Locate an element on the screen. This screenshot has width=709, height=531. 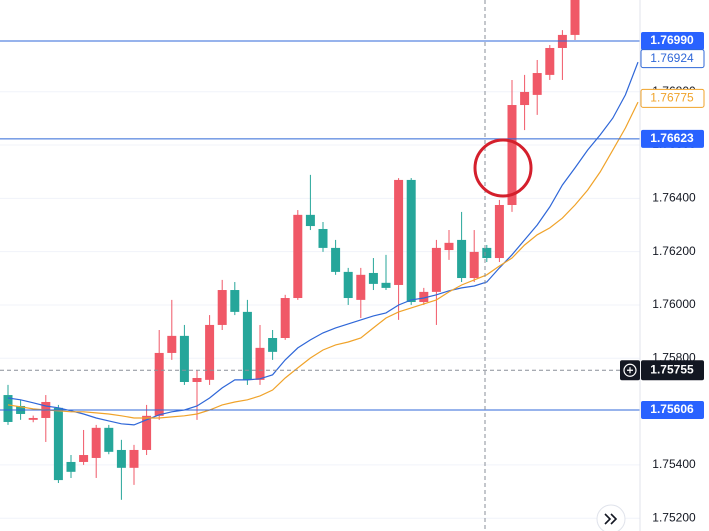
price-line-label: 1.76990 is located at coordinates (672, 40).